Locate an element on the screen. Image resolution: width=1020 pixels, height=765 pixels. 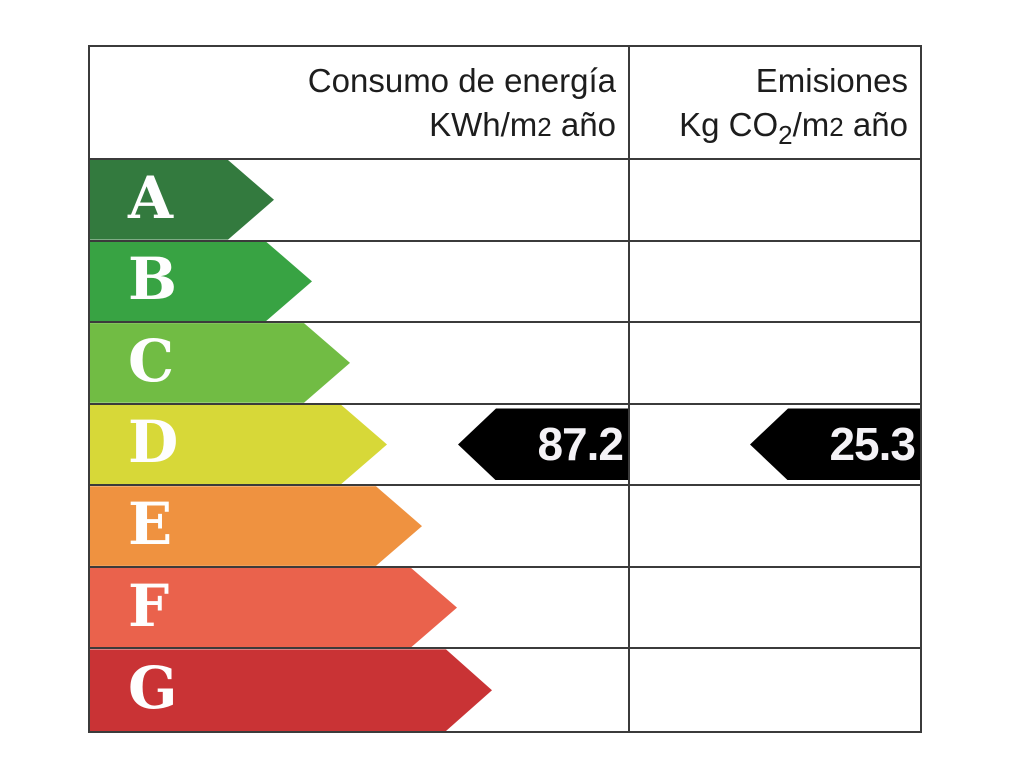
rating-row-e-consumption: E is located at coordinates (360, 527).